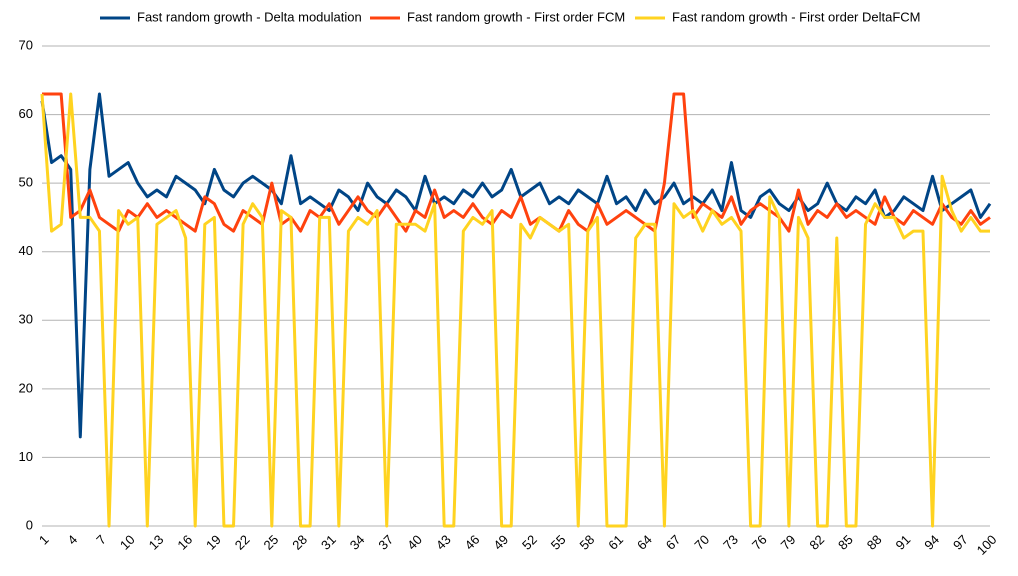 The width and height of the screenshot is (1018, 576). Describe the element at coordinates (845, 542) in the screenshot. I see `x-tick-label: 85` at that location.